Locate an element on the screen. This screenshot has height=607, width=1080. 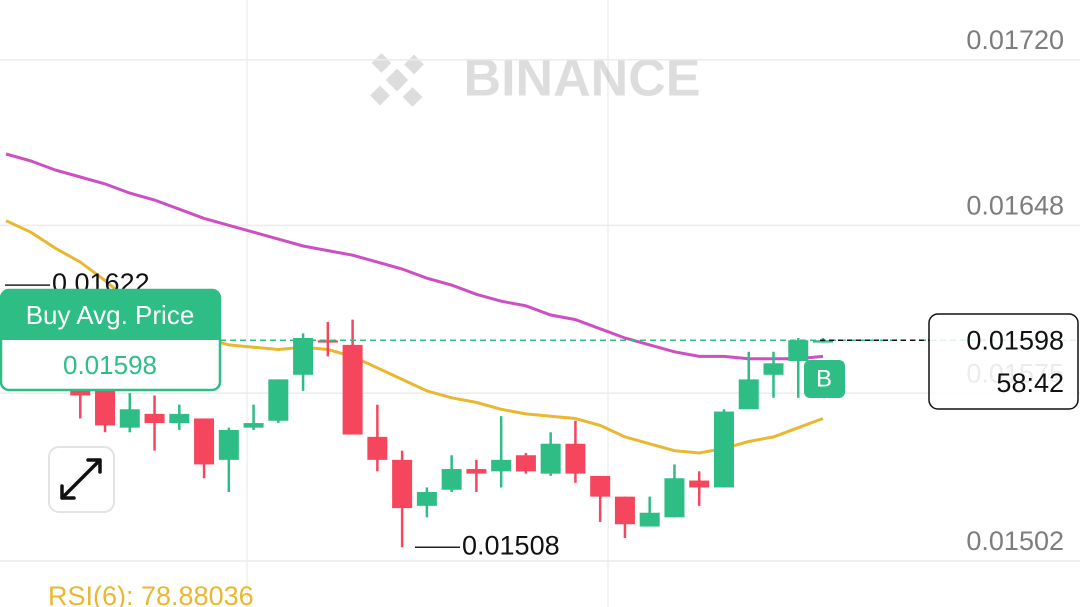
watermark-text: BINANCE is located at coordinates (582, 79).